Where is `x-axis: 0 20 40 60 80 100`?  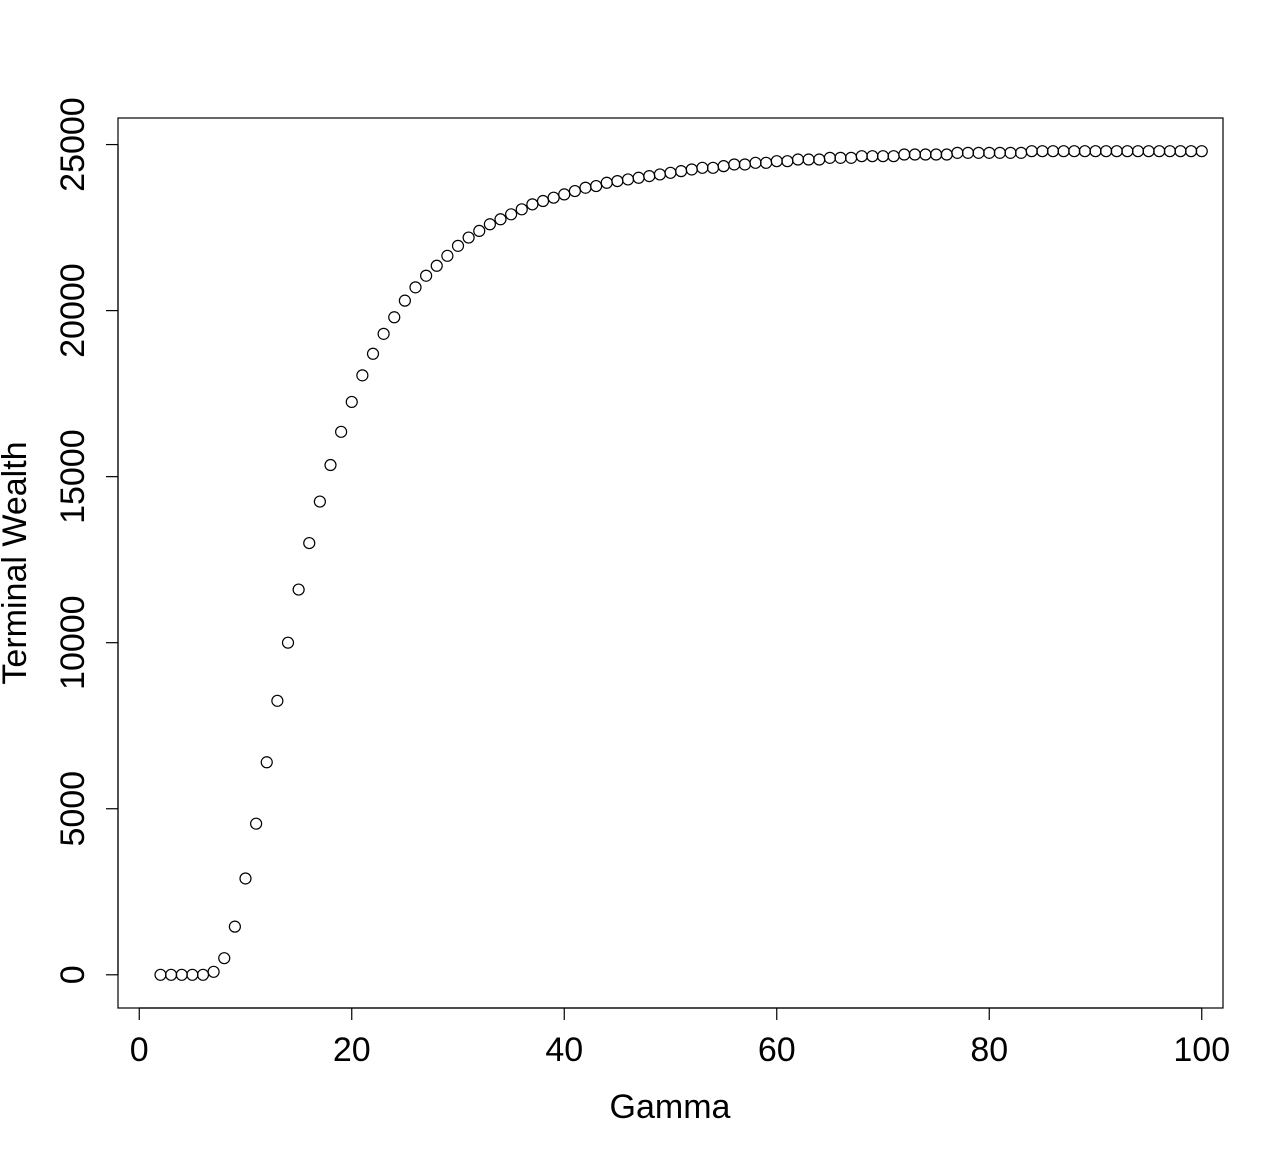
x-axis: 0 20 40 60 80 100 is located at coordinates (680, 1038).